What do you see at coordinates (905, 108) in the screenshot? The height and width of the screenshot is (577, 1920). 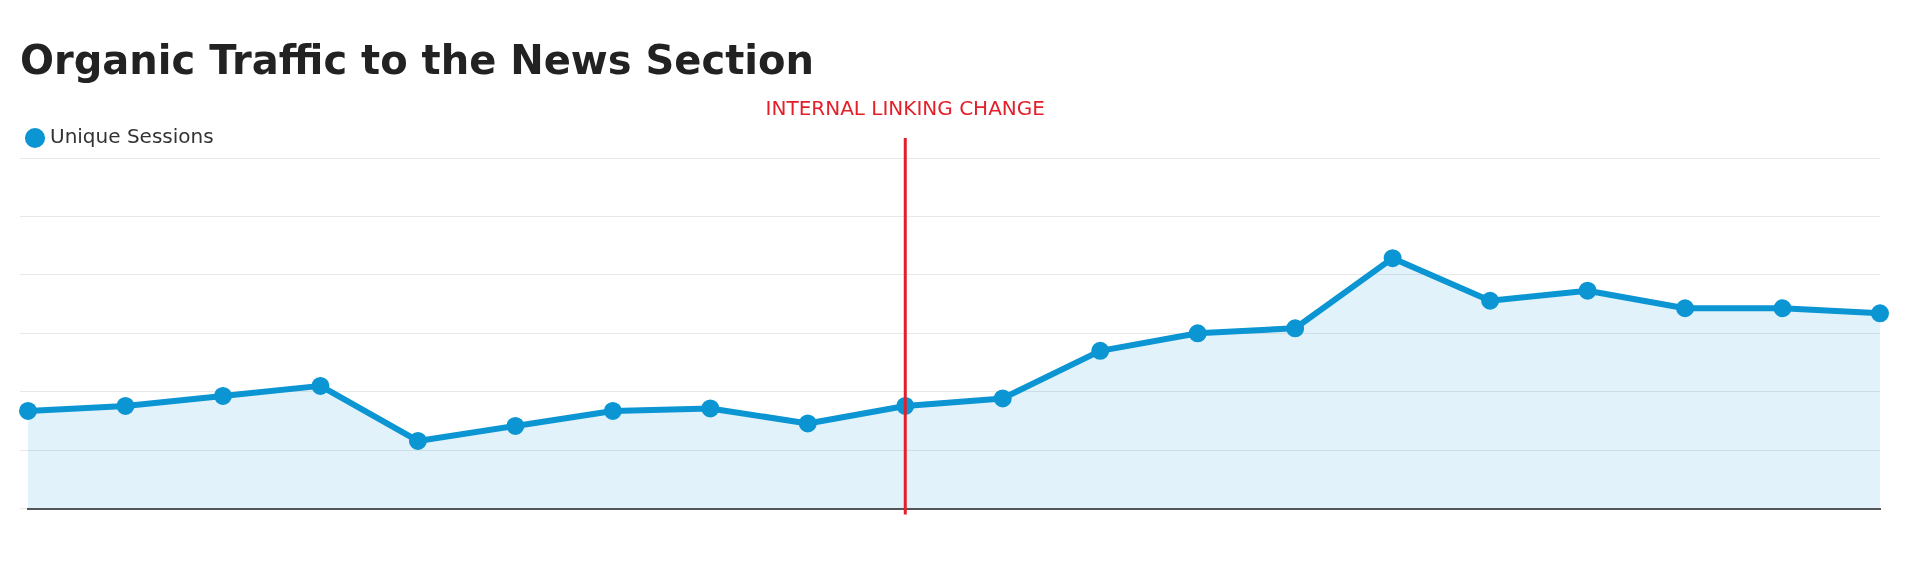 I see `text: INTERNAL LINKING CHANGE` at bounding box center [905, 108].